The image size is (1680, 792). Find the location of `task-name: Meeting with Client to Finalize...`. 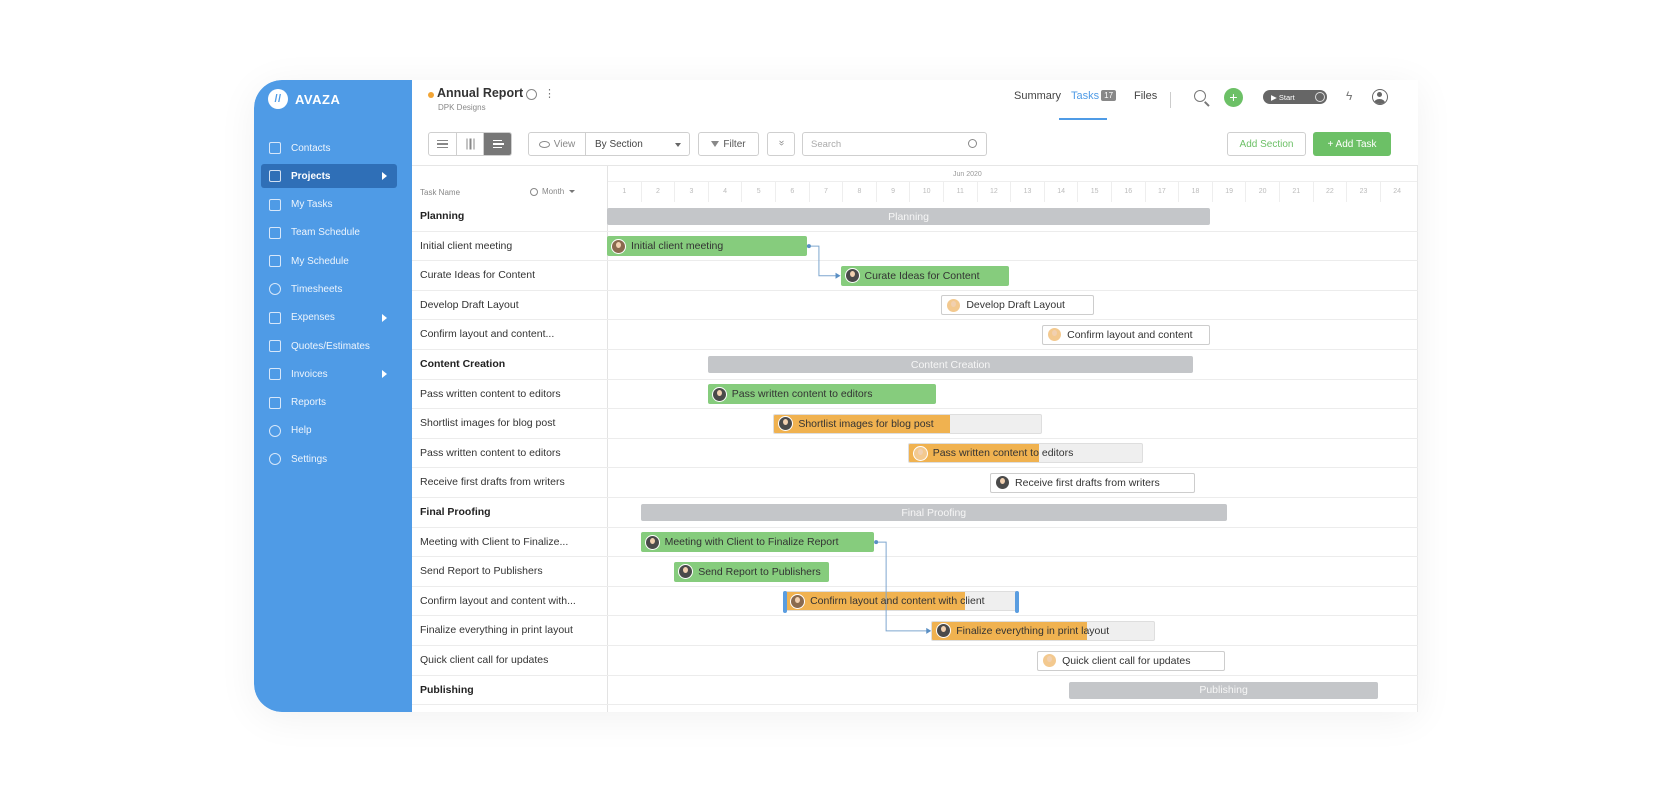

task-name: Meeting with Client to Finalize... is located at coordinates (494, 541).